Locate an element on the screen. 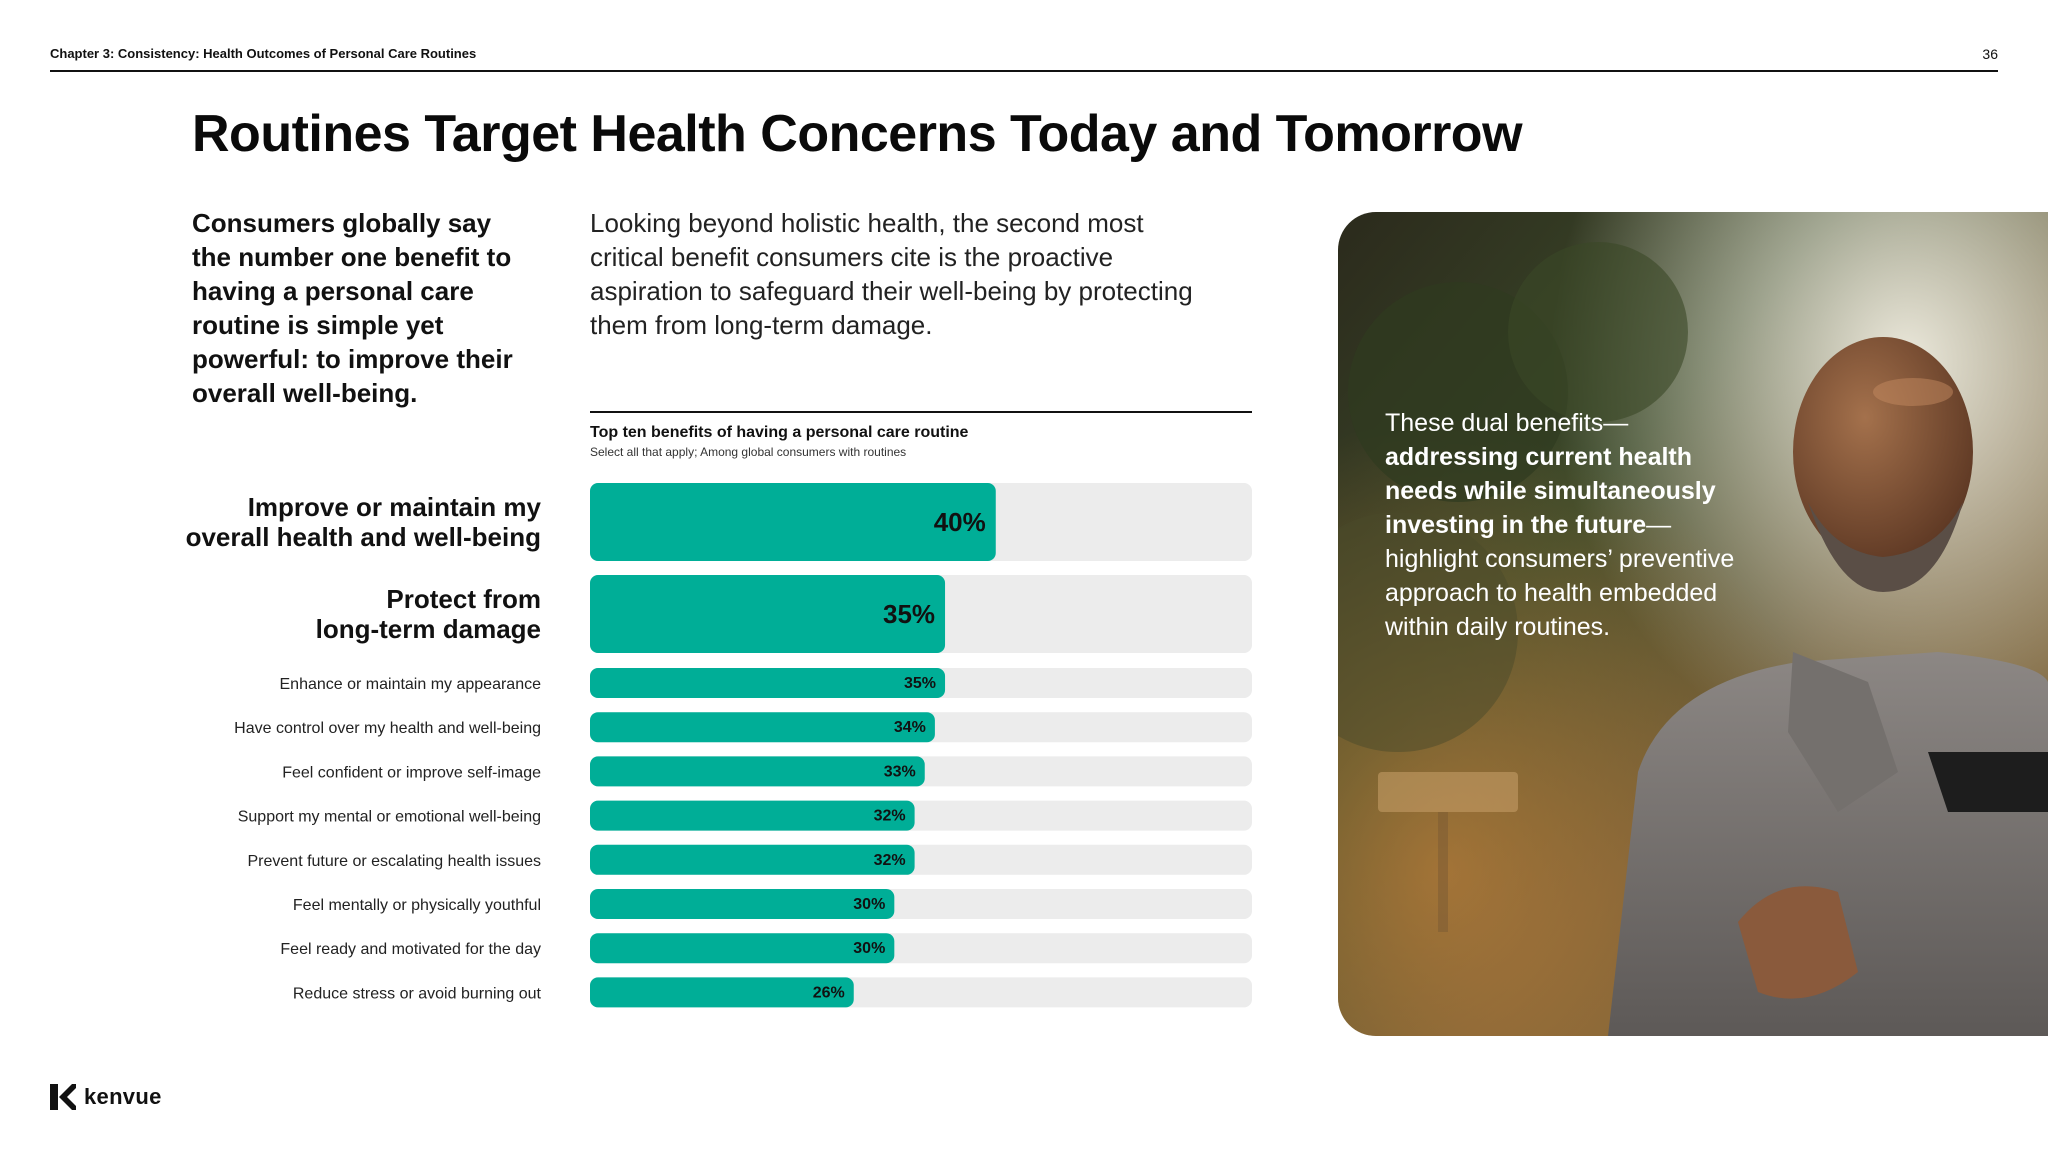 Image resolution: width=2048 pixels, height=1152 pixels. bar-5-value-label: 33% is located at coordinates (900, 771).